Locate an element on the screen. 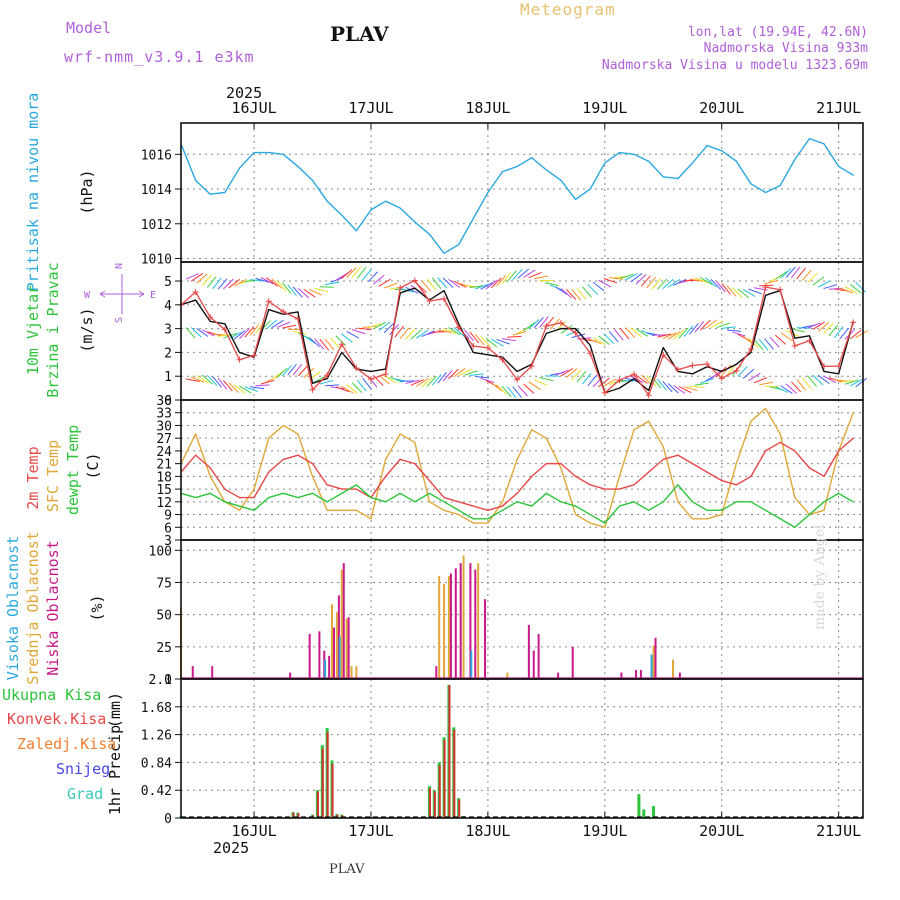 This screenshot has height=900, width=900. y-tick-label: 50 is located at coordinates (164, 616).